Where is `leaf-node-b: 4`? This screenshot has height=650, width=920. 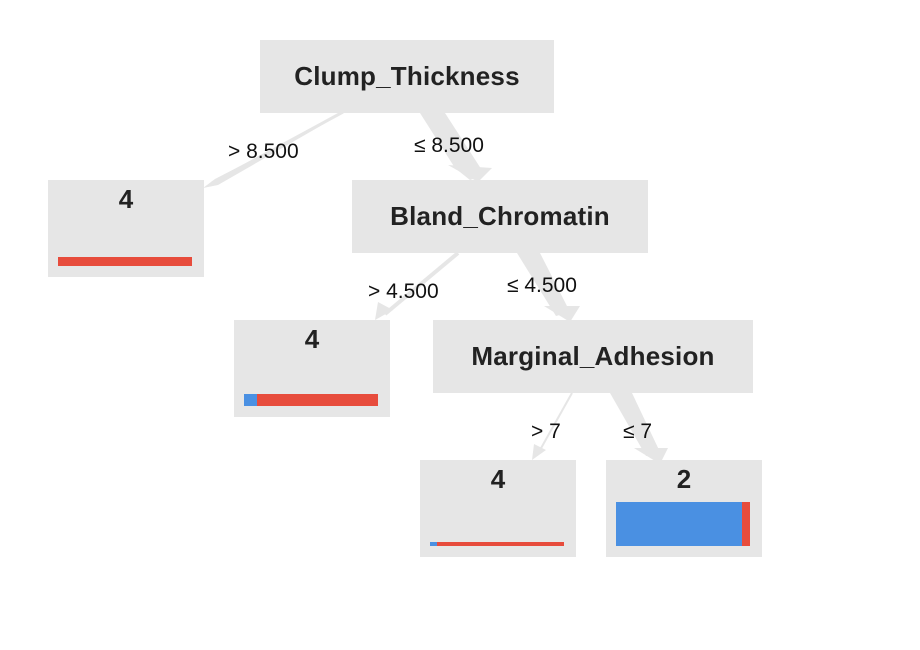
leaf-node-b: 4 is located at coordinates (312, 368).